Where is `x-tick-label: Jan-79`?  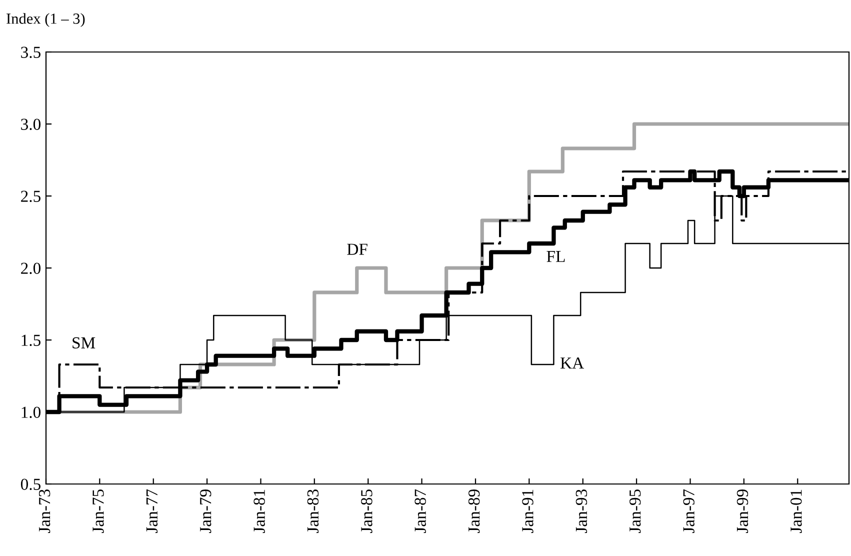 x-tick-label: Jan-79 is located at coordinates (206, 511).